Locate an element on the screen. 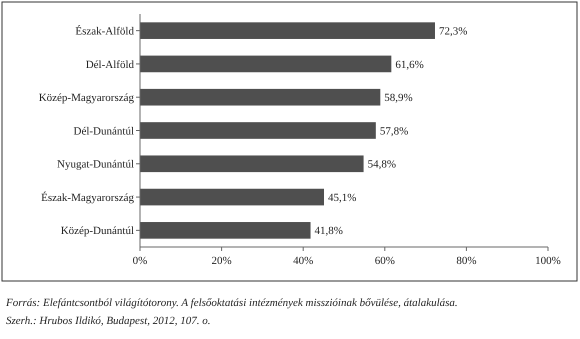 The width and height of the screenshot is (580, 339). text: Szerh.: Hrubos Ildikó, Budapest, 2012, 107. o. is located at coordinates (108, 321).